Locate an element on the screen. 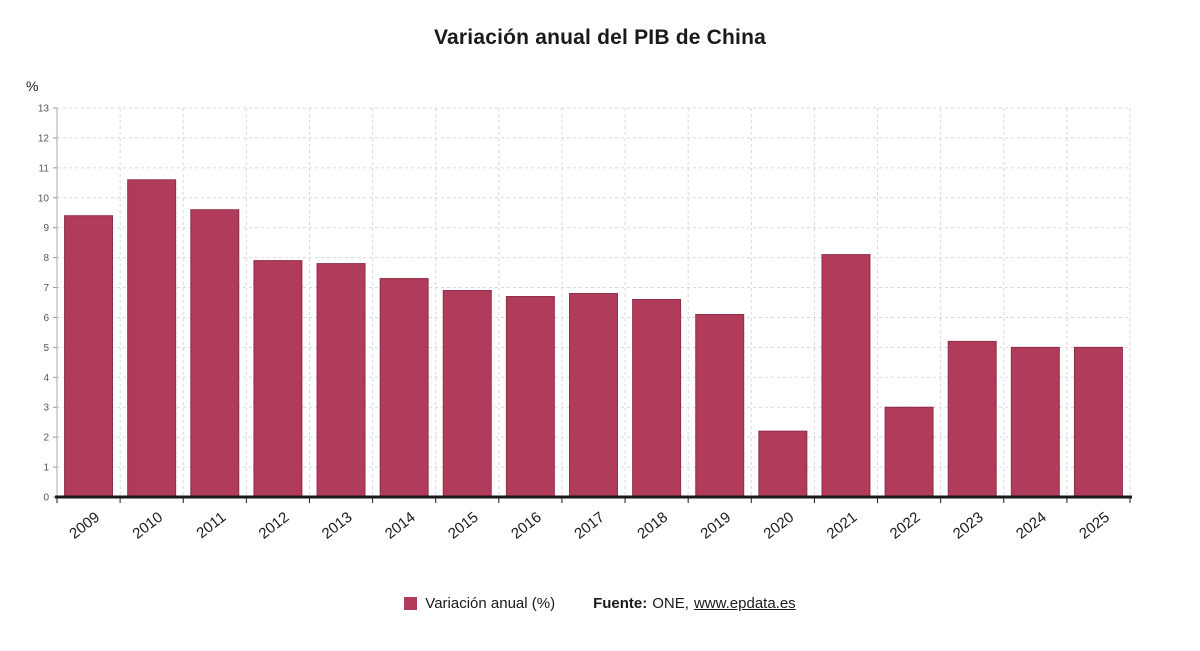  y-tick-label: 3 is located at coordinates (46, 408).